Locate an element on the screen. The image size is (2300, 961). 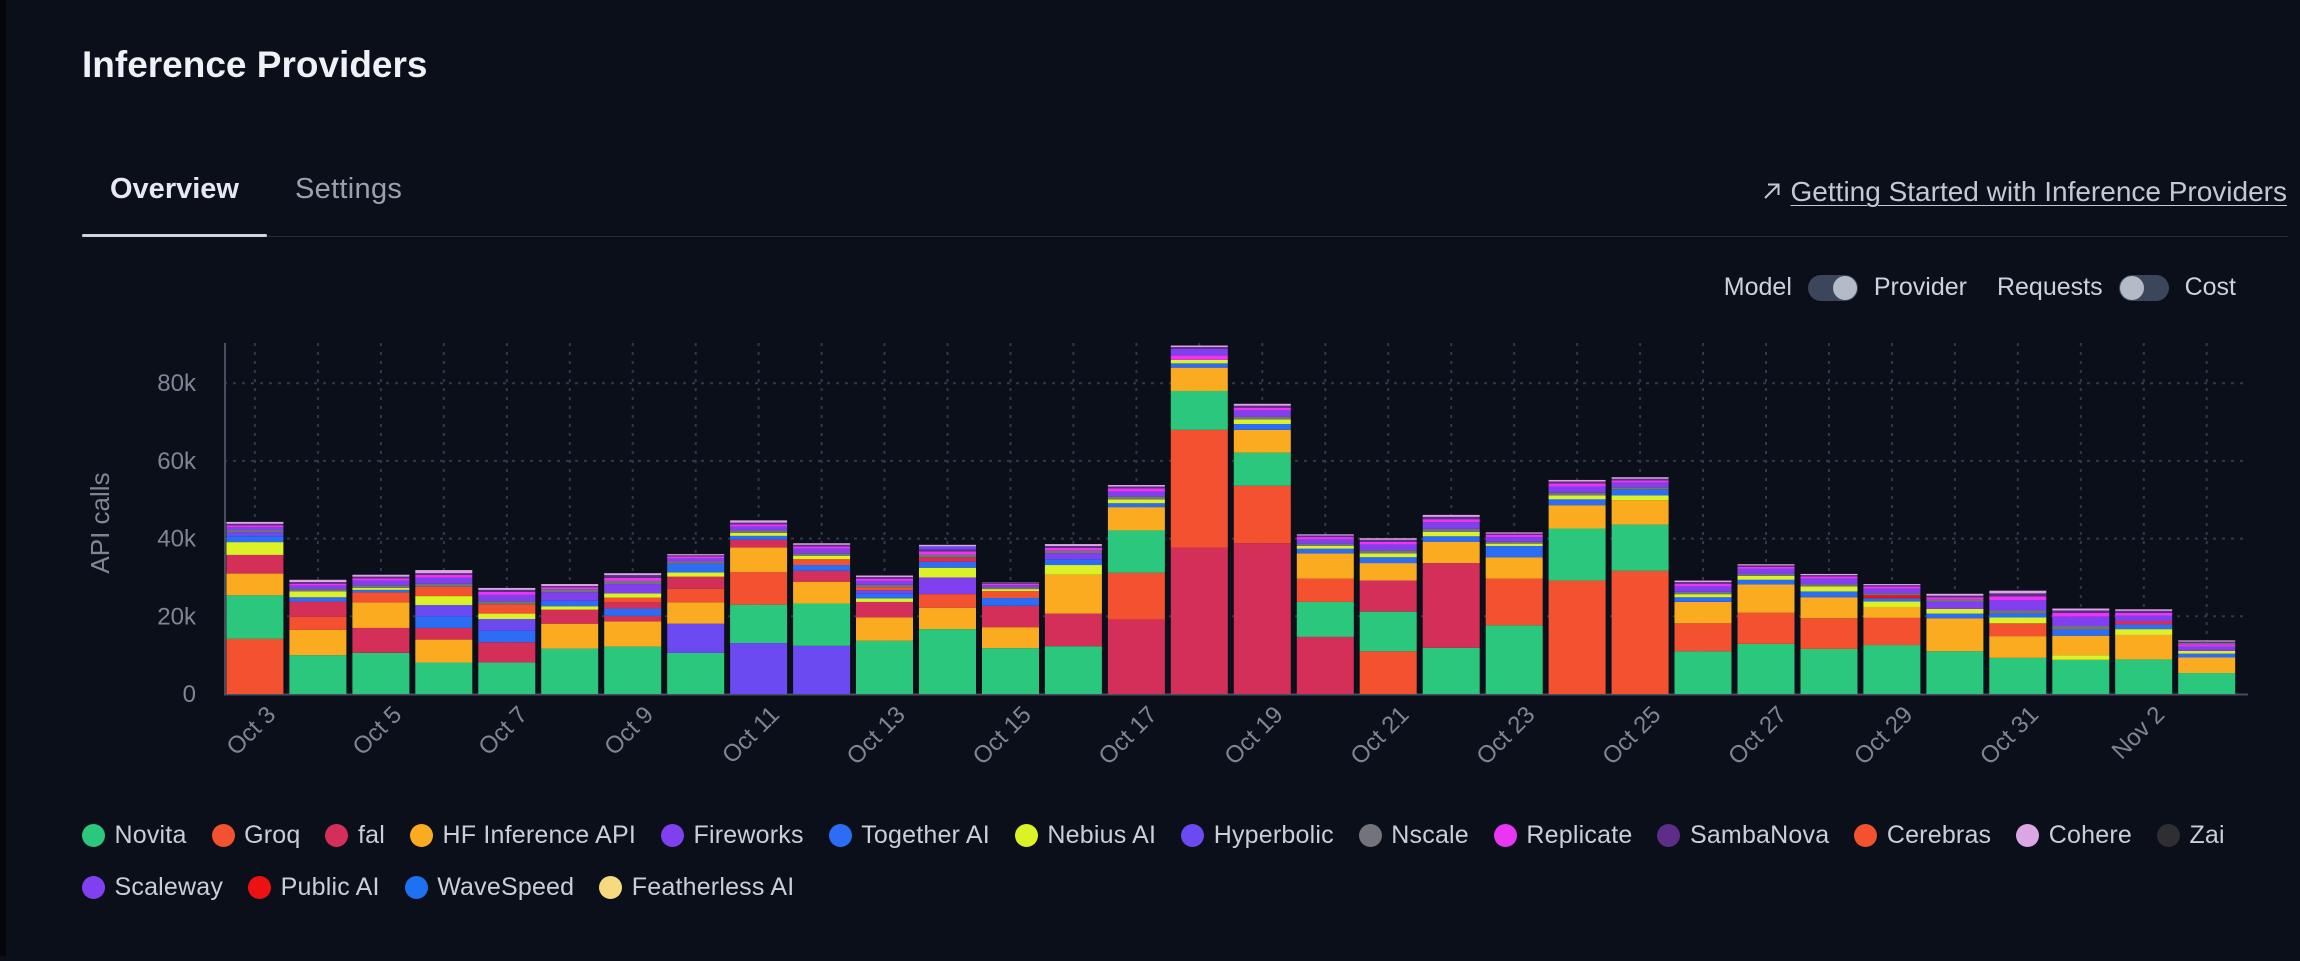
svg-text: Oct 13 is located at coordinates (876, 735).